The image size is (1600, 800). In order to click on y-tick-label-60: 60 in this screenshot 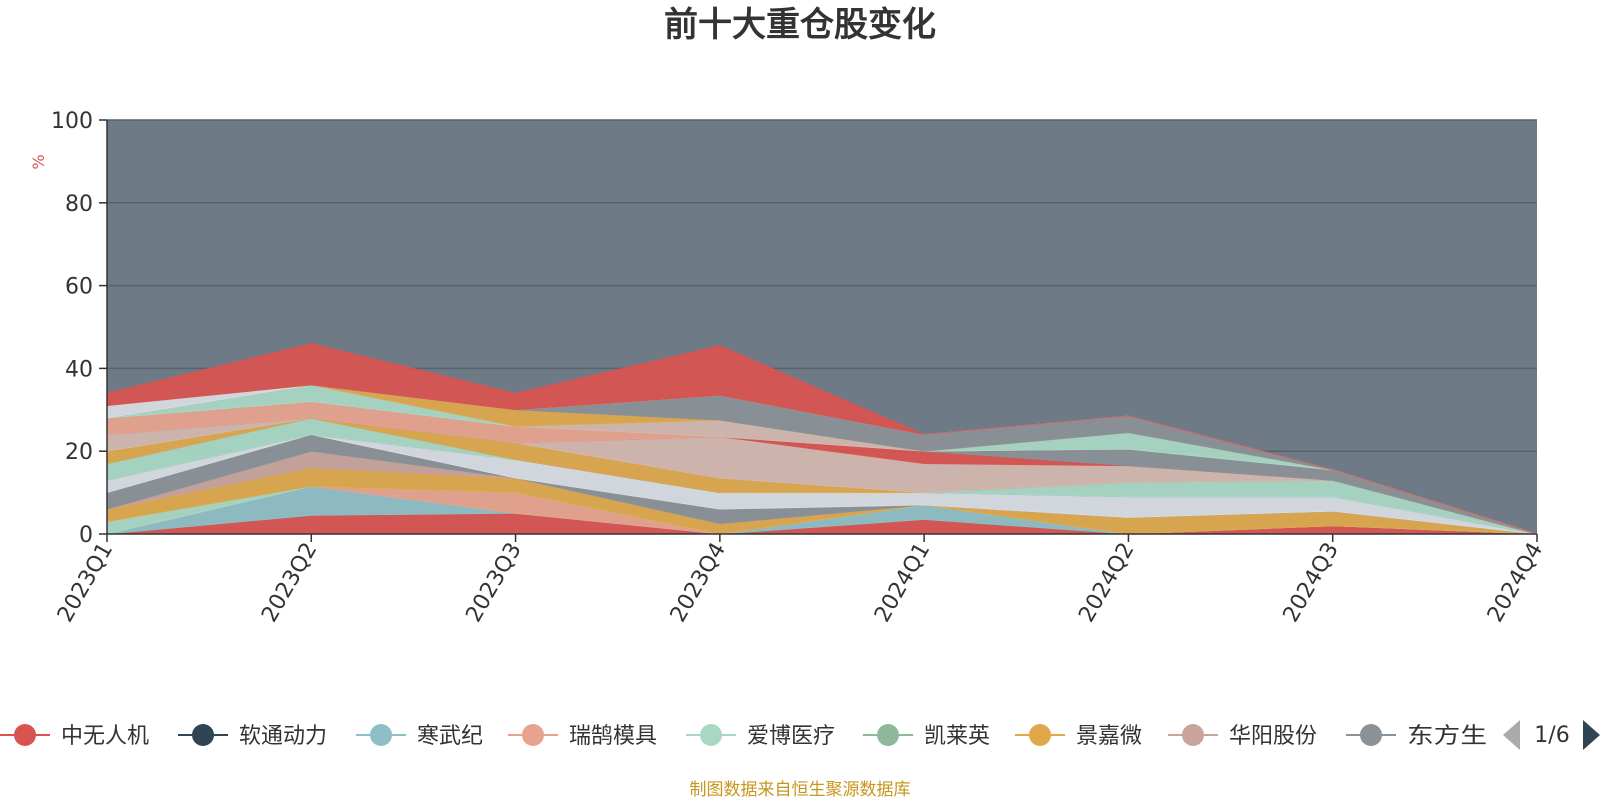, I will do `click(79, 287)`.